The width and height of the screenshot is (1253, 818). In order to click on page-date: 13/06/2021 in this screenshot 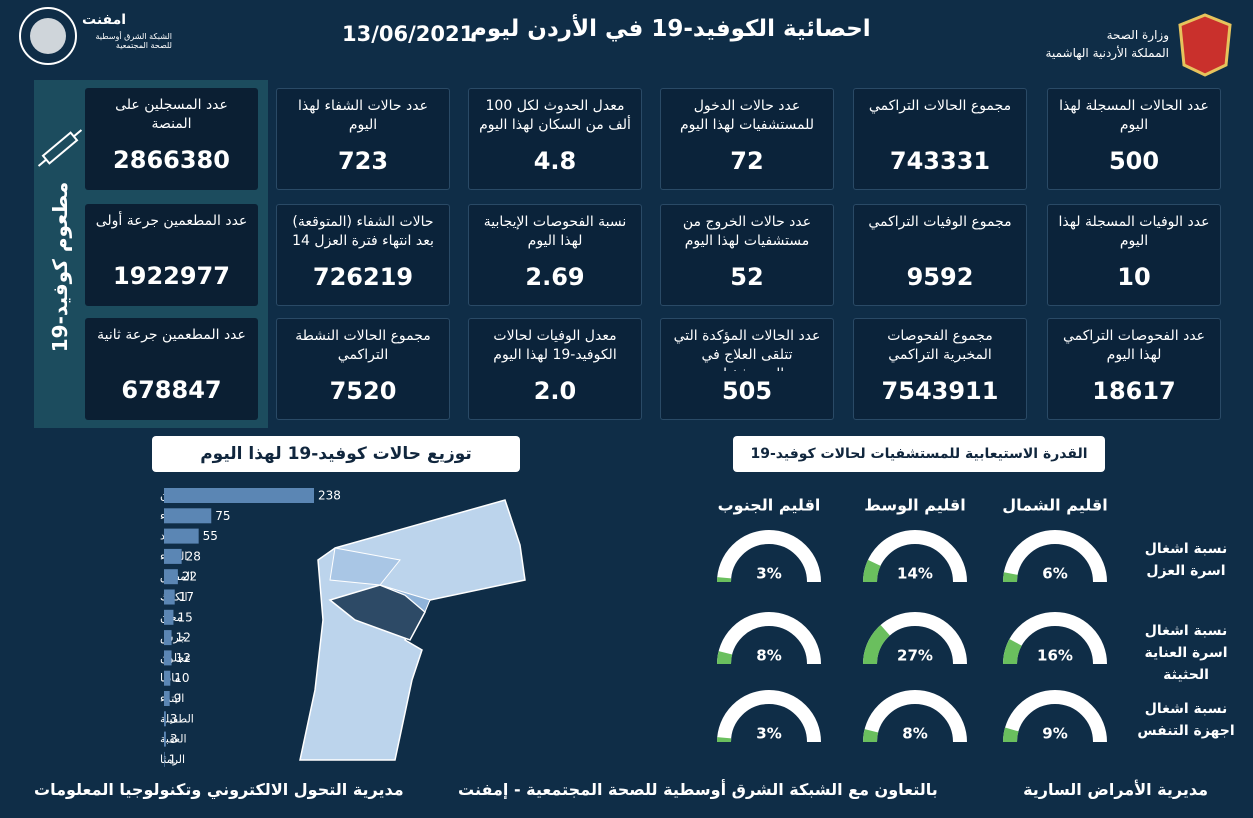, I will do `click(408, 34)`.